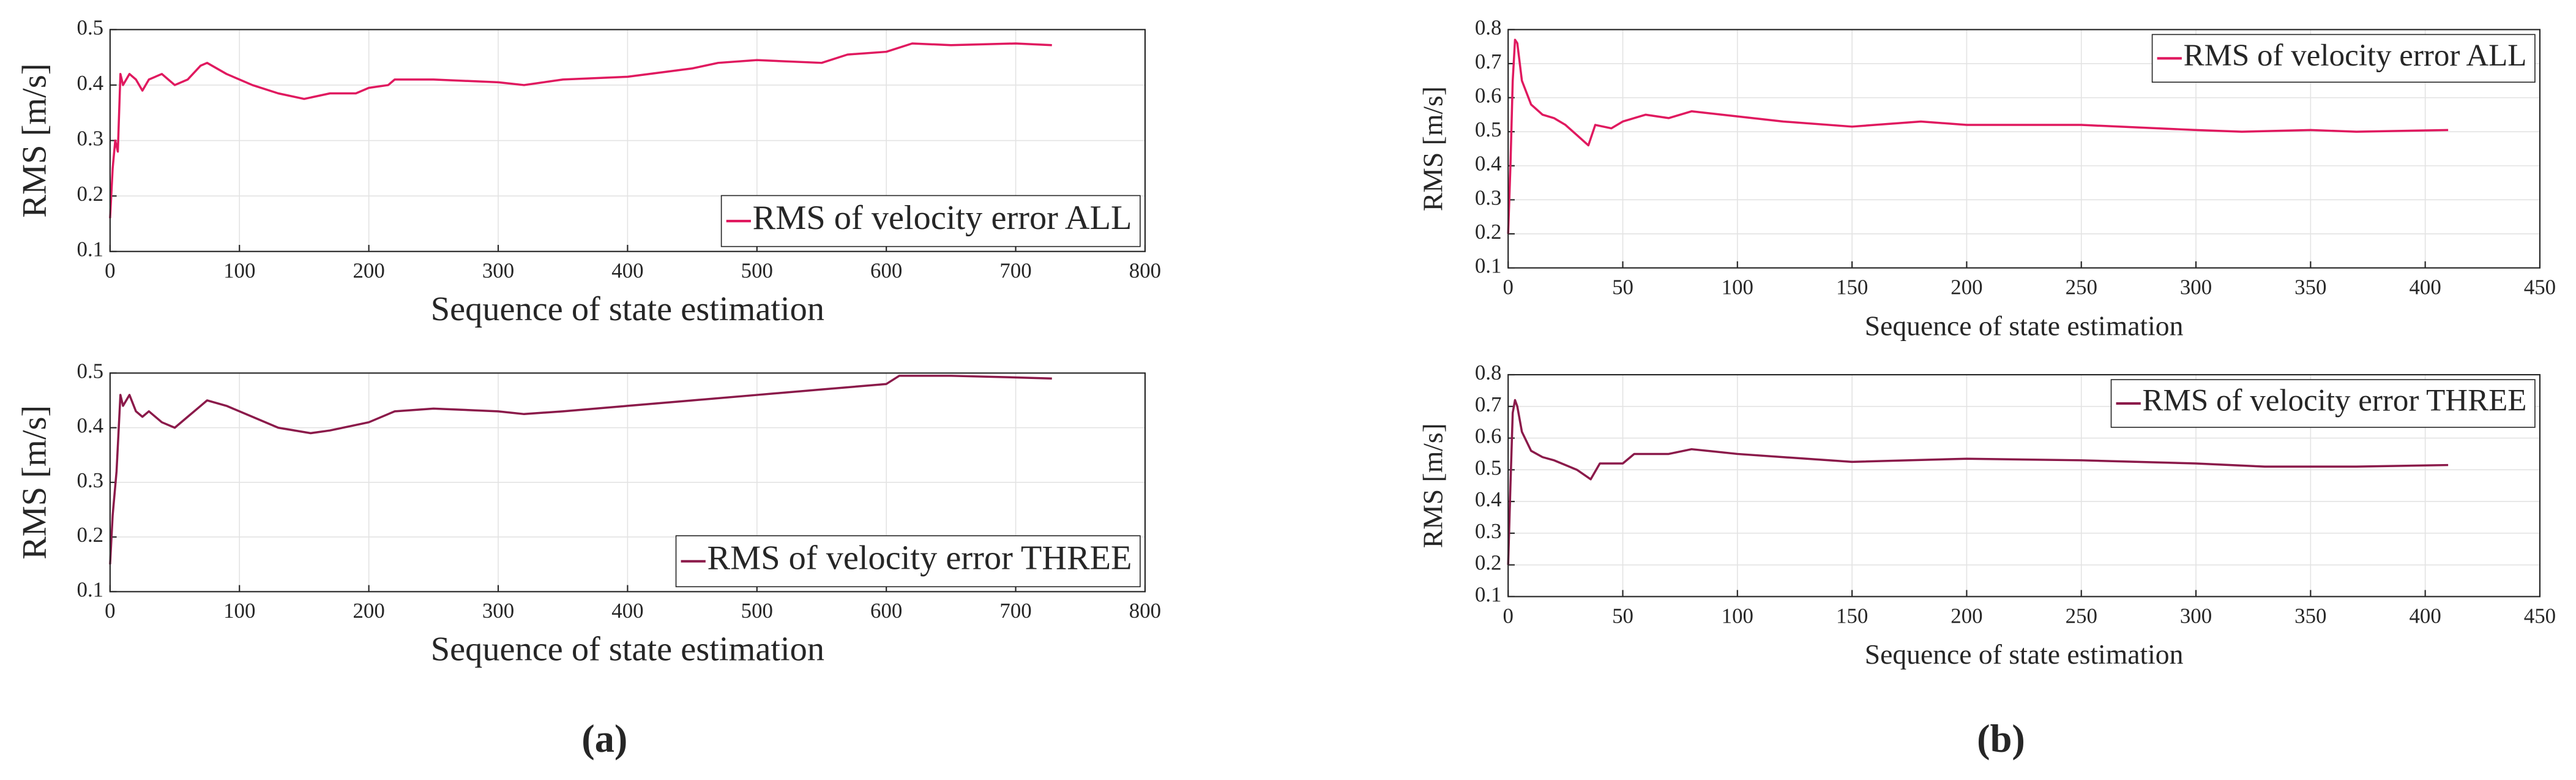 The height and width of the screenshot is (780, 2576). What do you see at coordinates (2001, 738) in the screenshot?
I see `panel-label: (b)` at bounding box center [2001, 738].